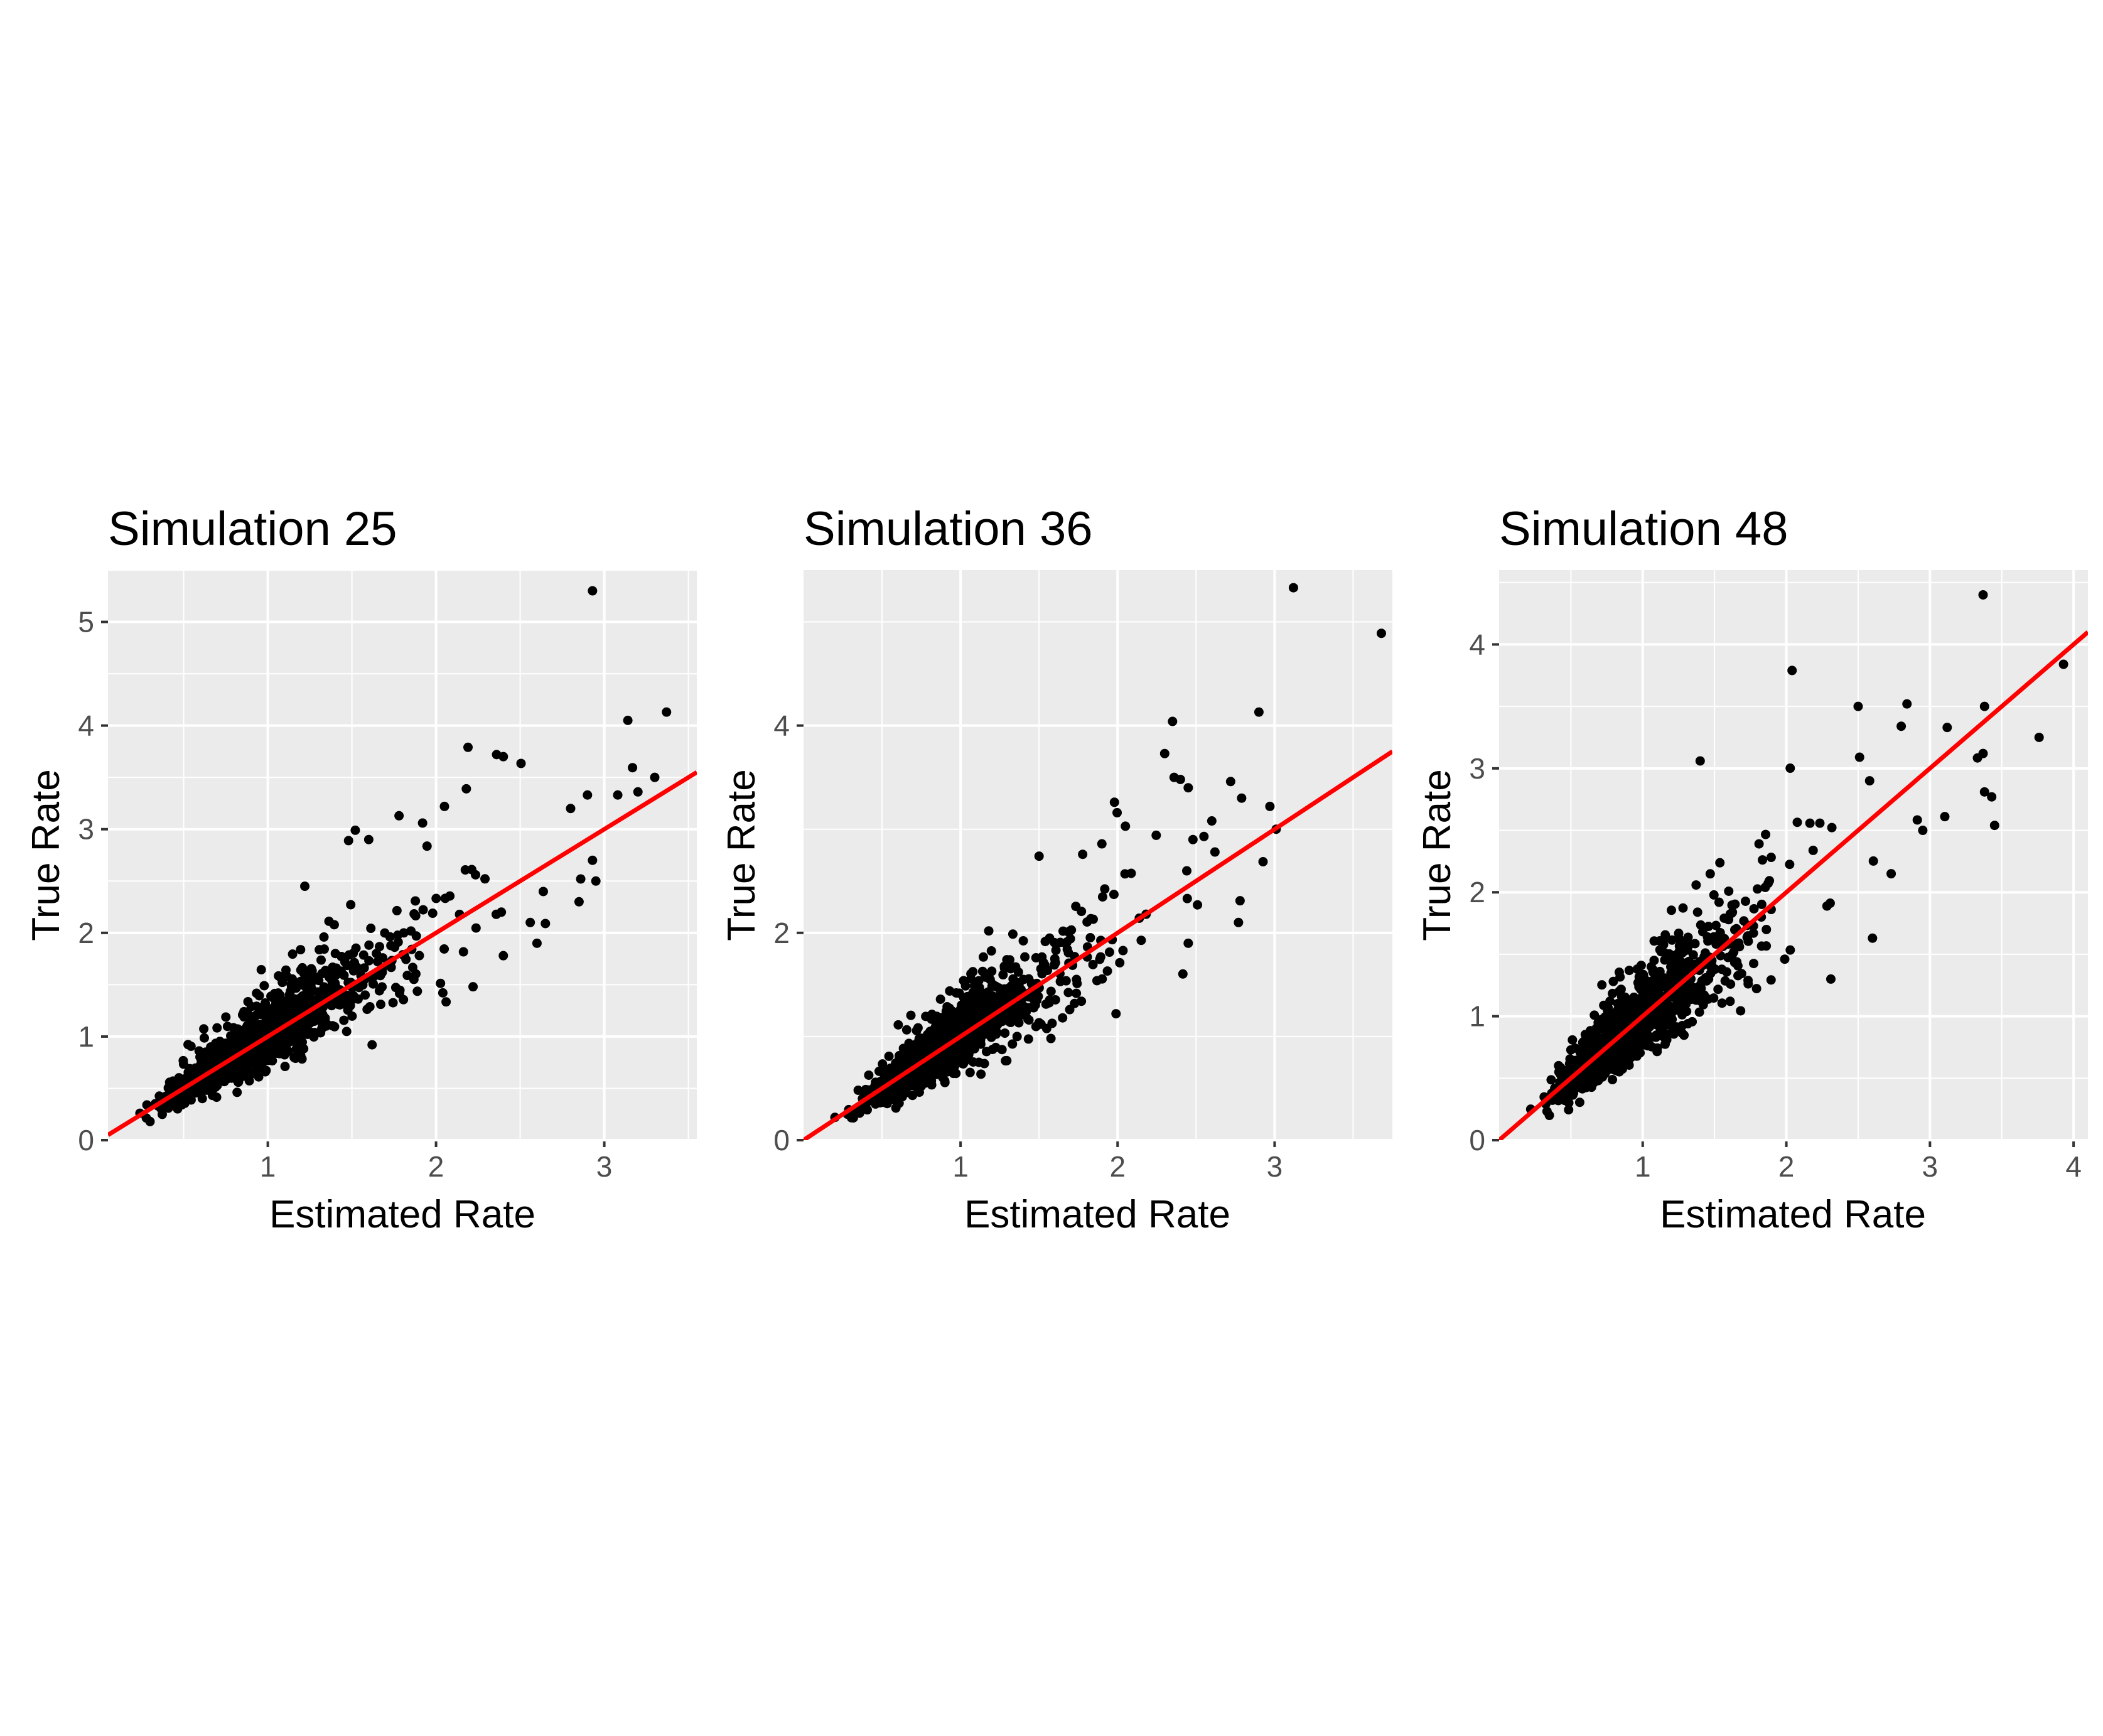 This screenshot has width=2103, height=1736. I want to click on panel-2-y-axis-label: True Rate, so click(742, 855).